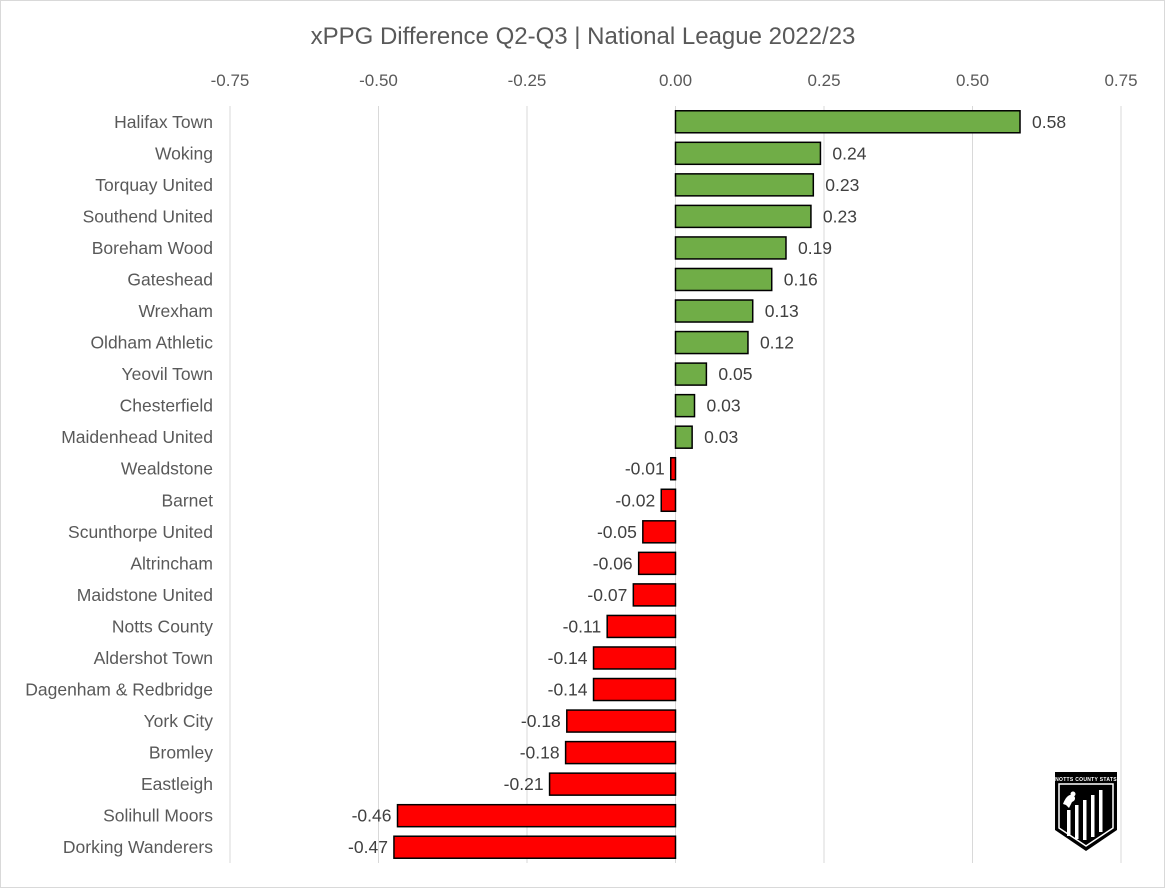 This screenshot has width=1165, height=888. I want to click on category-label: Solihull Moors, so click(158, 816).